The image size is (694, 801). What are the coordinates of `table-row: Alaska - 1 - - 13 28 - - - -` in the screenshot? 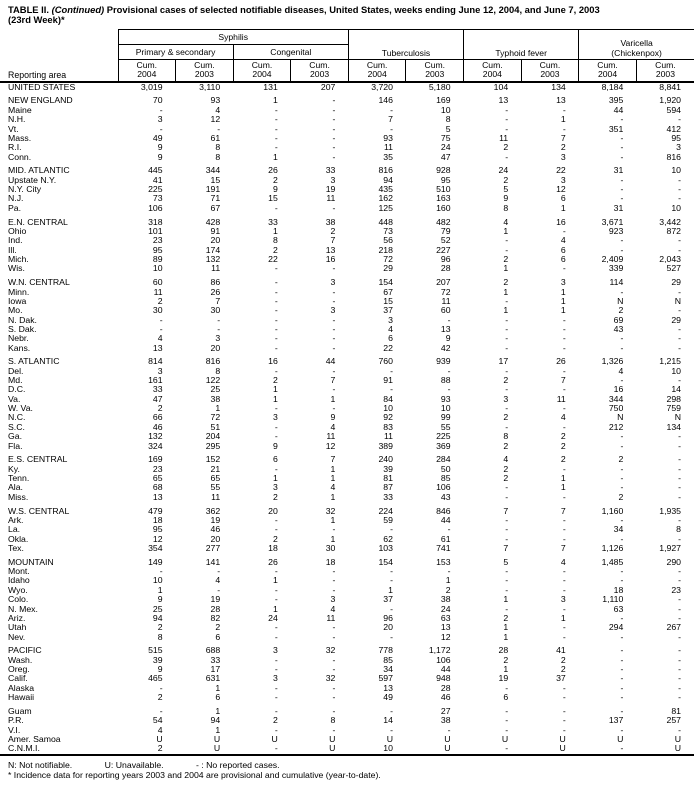 It's located at (347, 687).